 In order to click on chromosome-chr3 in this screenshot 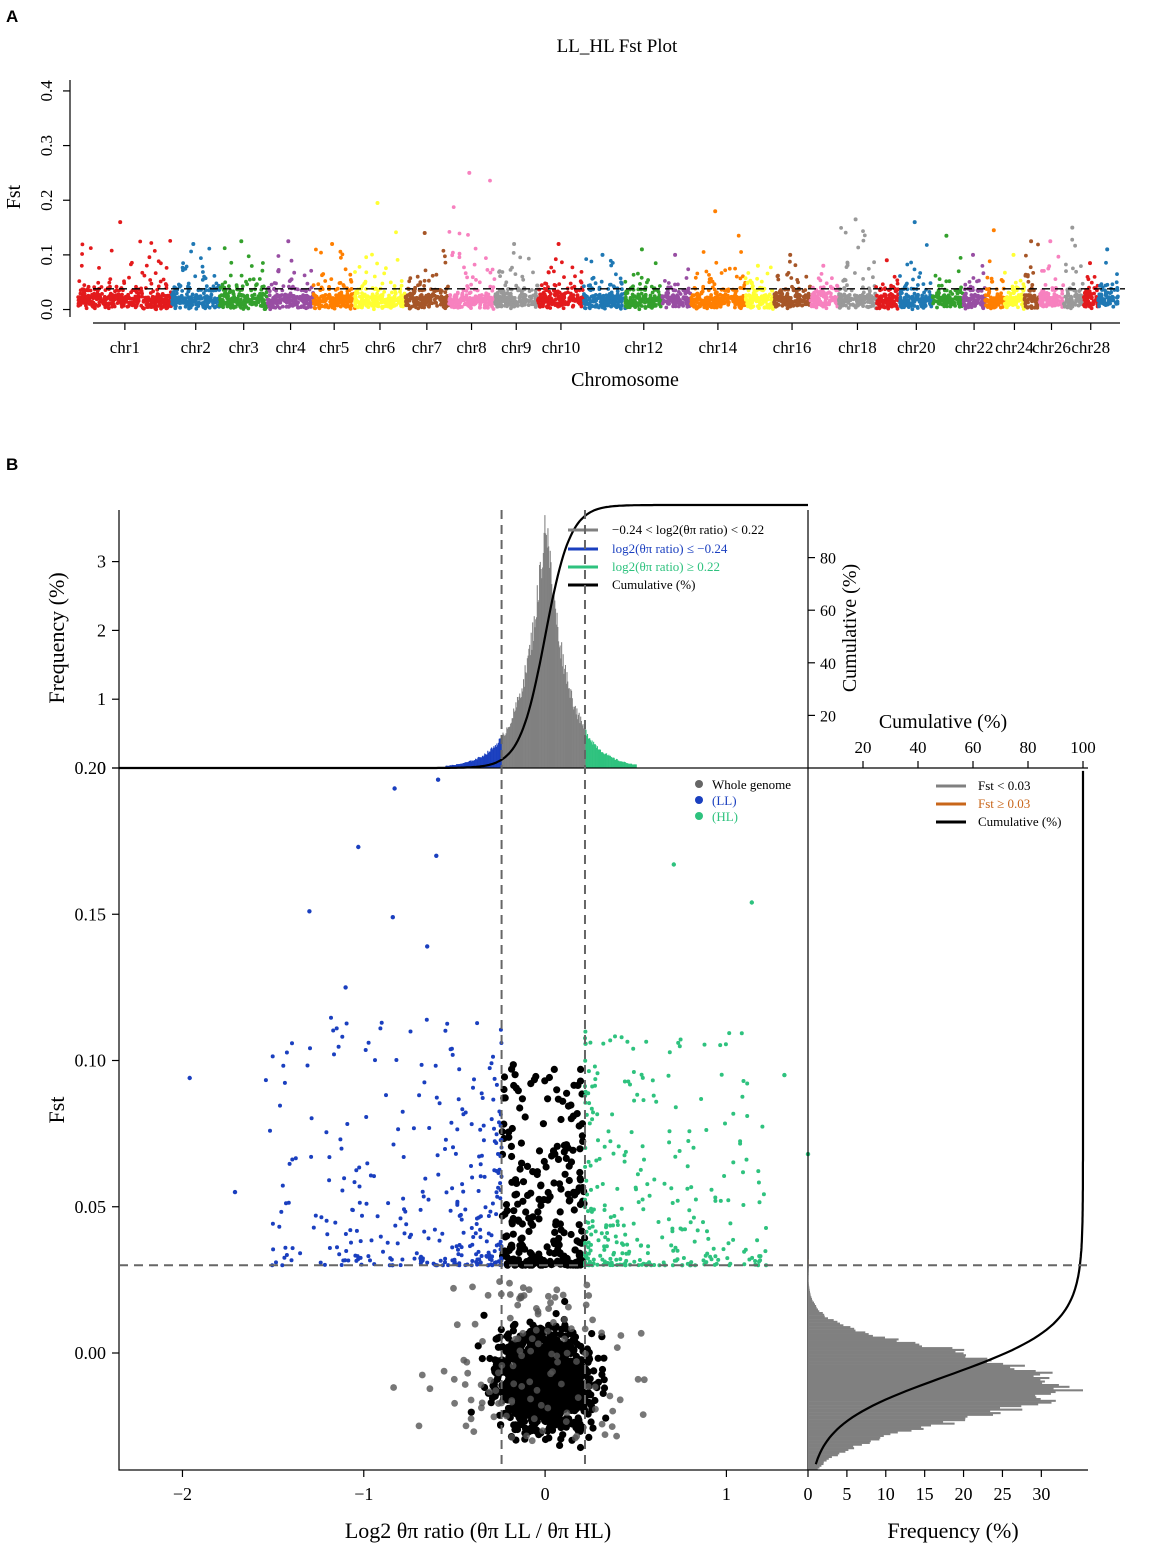, I will do `click(243, 275)`.